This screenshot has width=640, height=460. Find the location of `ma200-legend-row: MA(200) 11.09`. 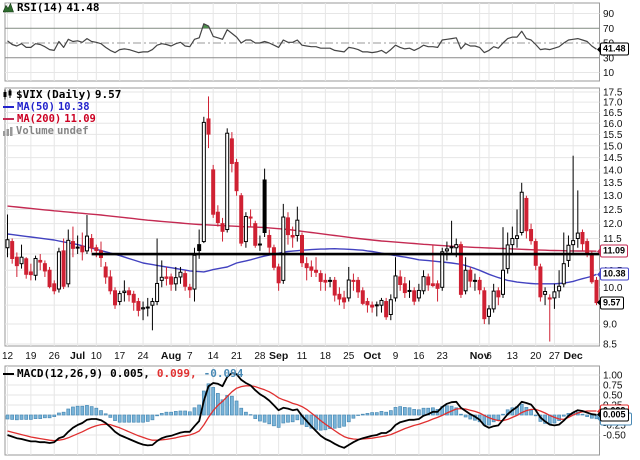

ma200-legend-row: MA(200) 11.09 is located at coordinates (49, 119).